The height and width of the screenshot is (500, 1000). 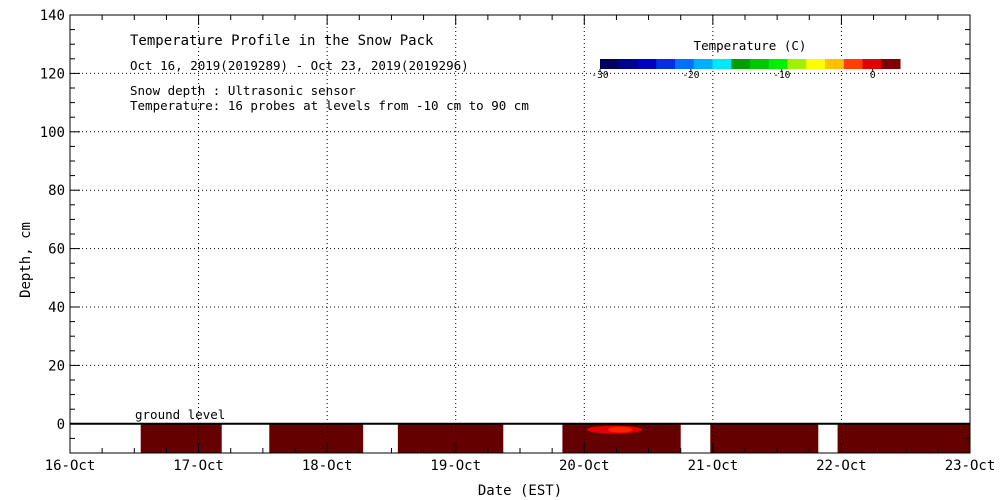 I want to click on y-tick-label: 40, so click(x=56, y=308).